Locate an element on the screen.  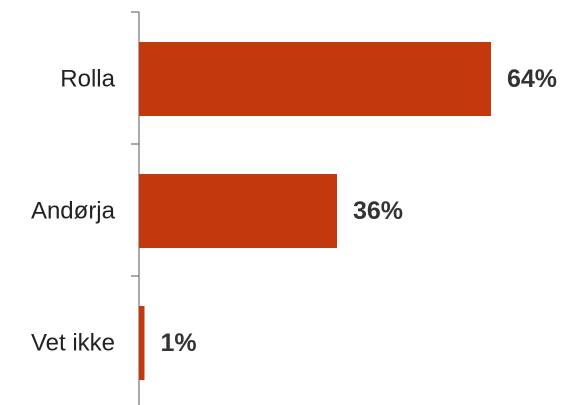
category-label: Andørja is located at coordinates (73, 211).